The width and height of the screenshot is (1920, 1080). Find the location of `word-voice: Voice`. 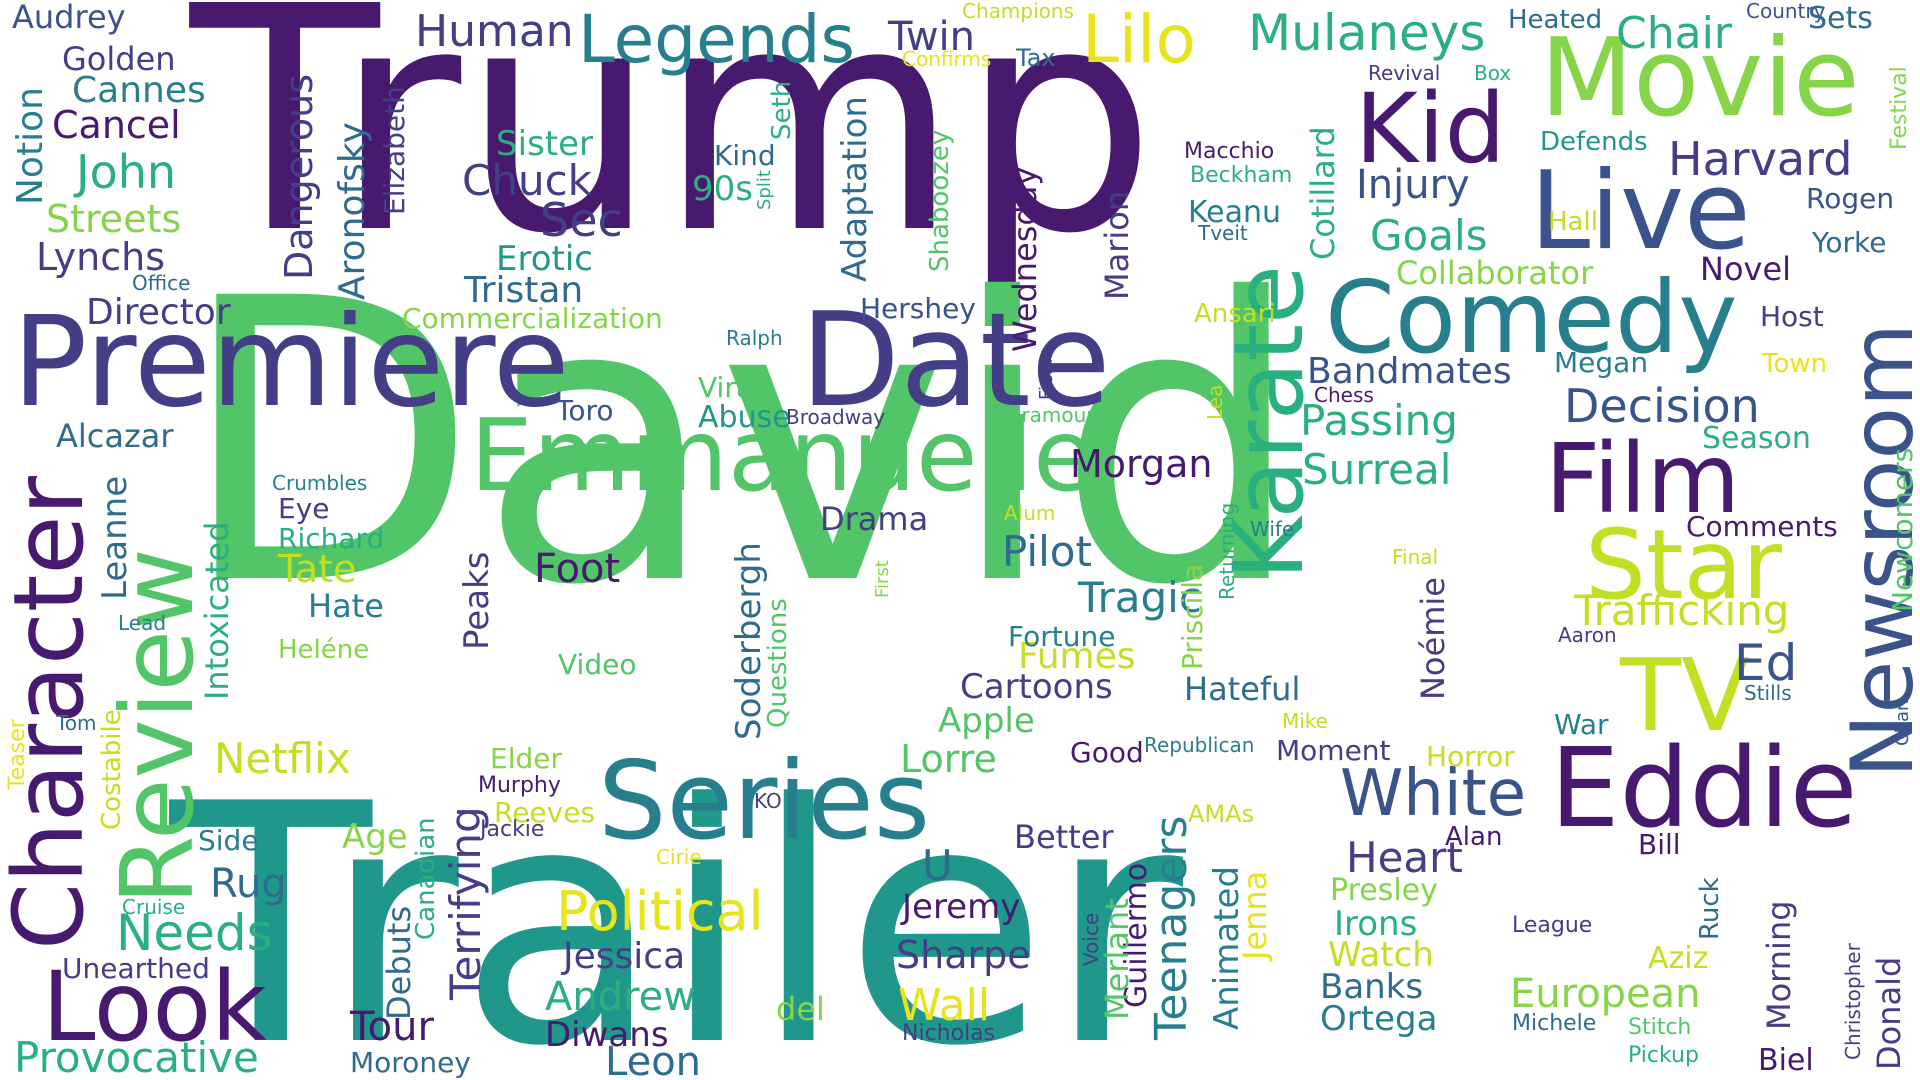

word-voice: Voice is located at coordinates (1091, 939).